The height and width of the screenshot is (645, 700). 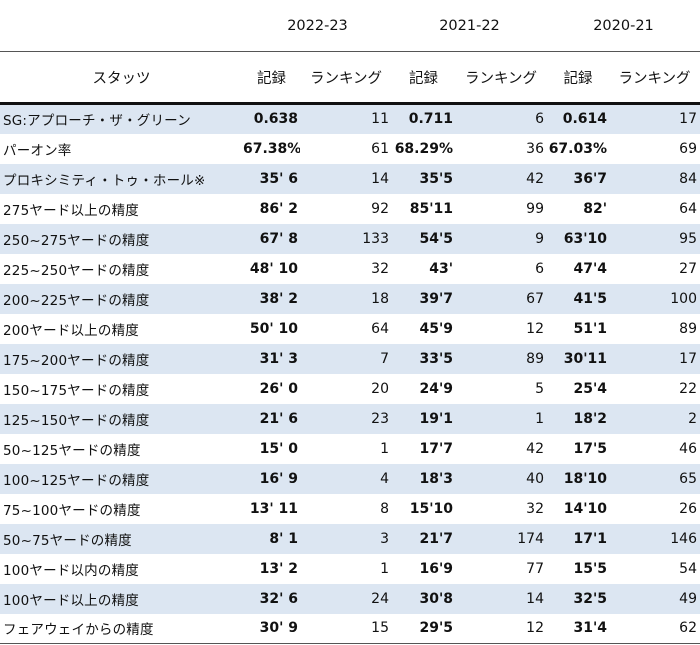 What do you see at coordinates (688, 448) in the screenshot?
I see `ranking-2020-21-cell: 46` at bounding box center [688, 448].